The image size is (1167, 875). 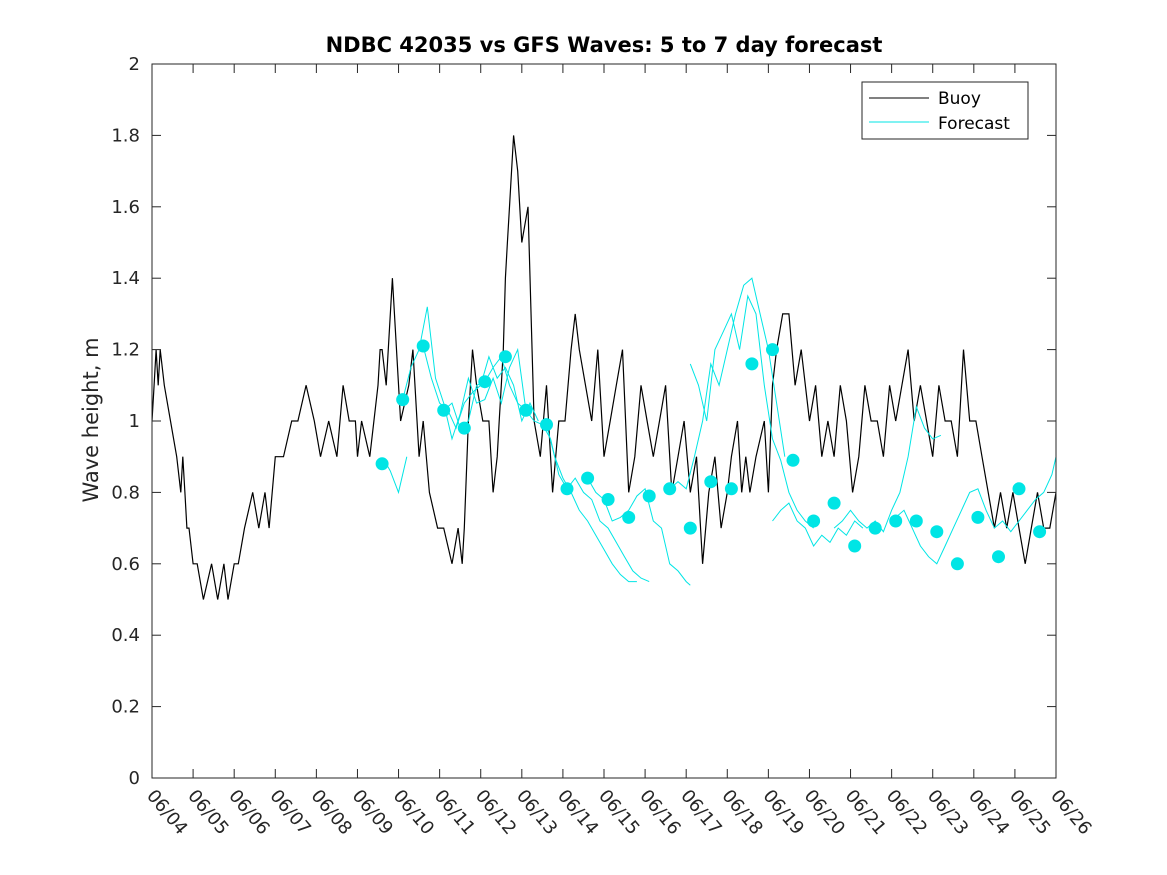 What do you see at coordinates (125, 564) in the screenshot?
I see `y-tick-label: 0.6` at bounding box center [125, 564].